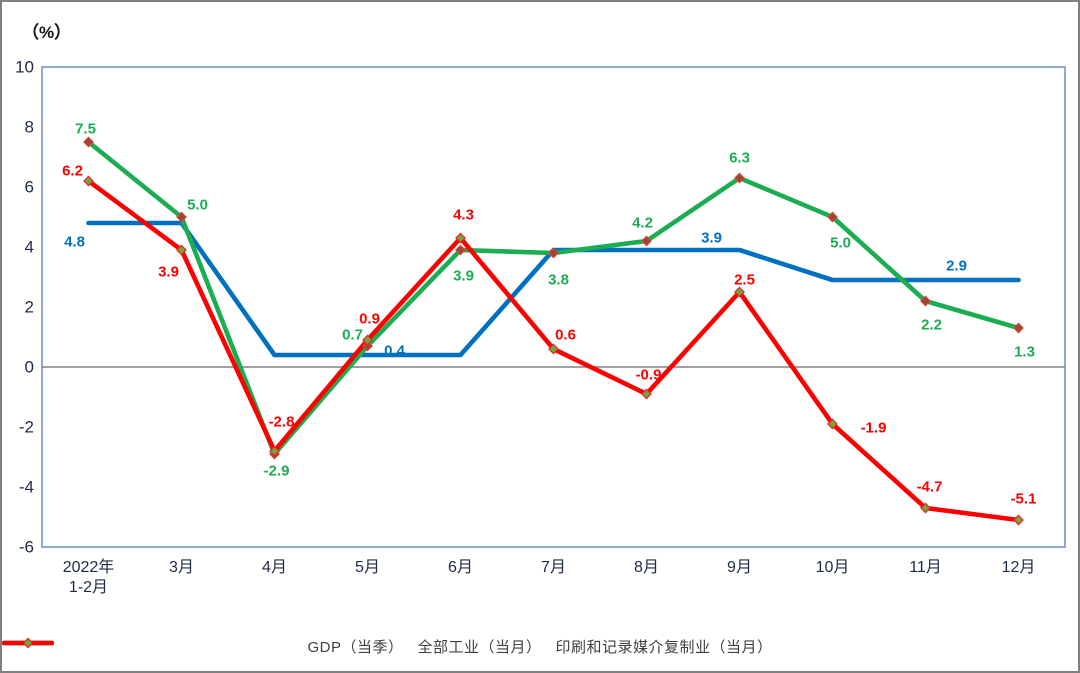  I want to click on y-axis-tick-label: 0, so click(29, 367).